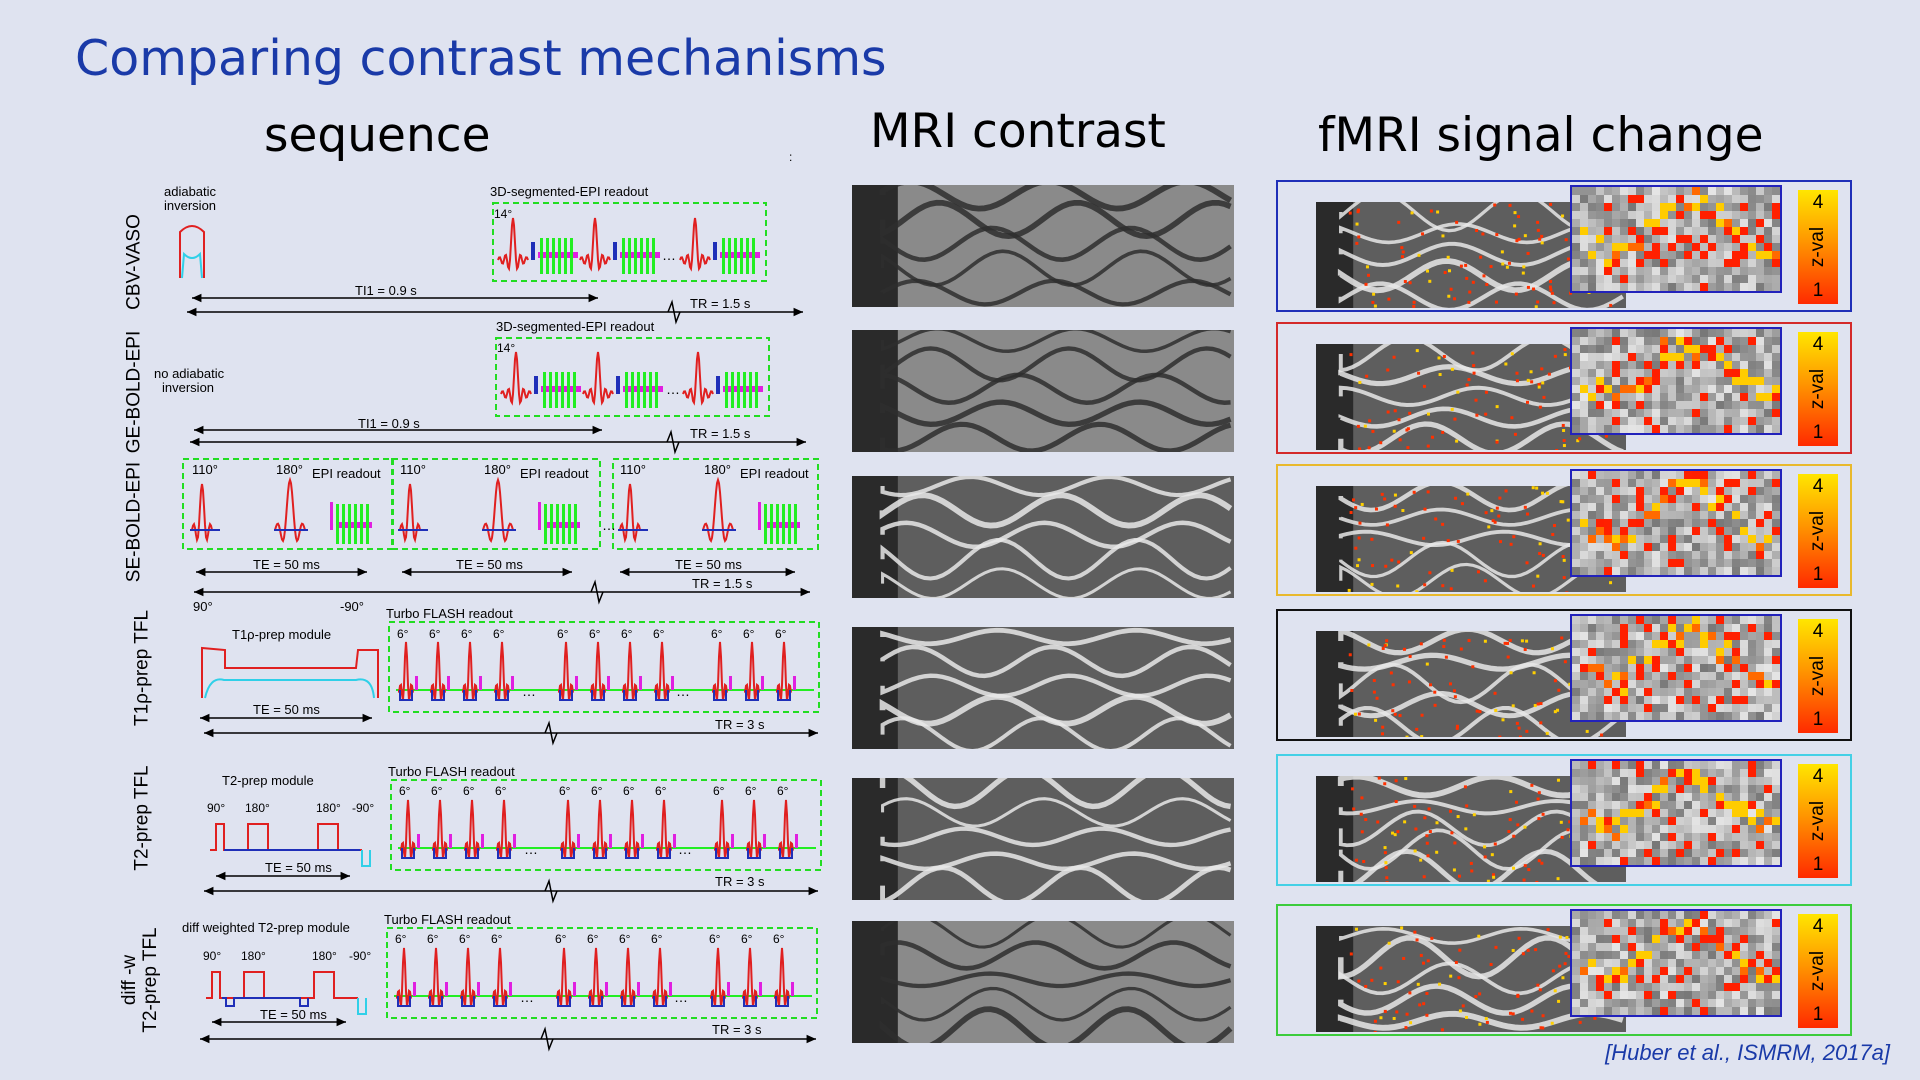 The image size is (1920, 1080). Describe the element at coordinates (324, 956) in the screenshot. I see `angle-6c: 180°` at that location.